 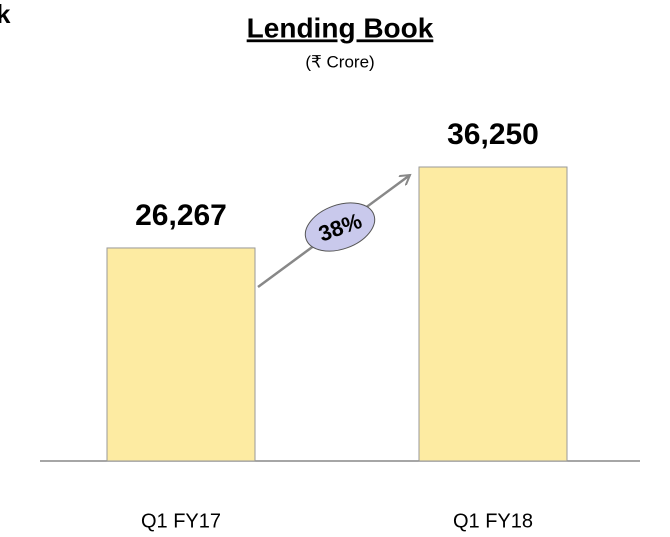 I want to click on badge-ellipse, so click(x=340, y=227).